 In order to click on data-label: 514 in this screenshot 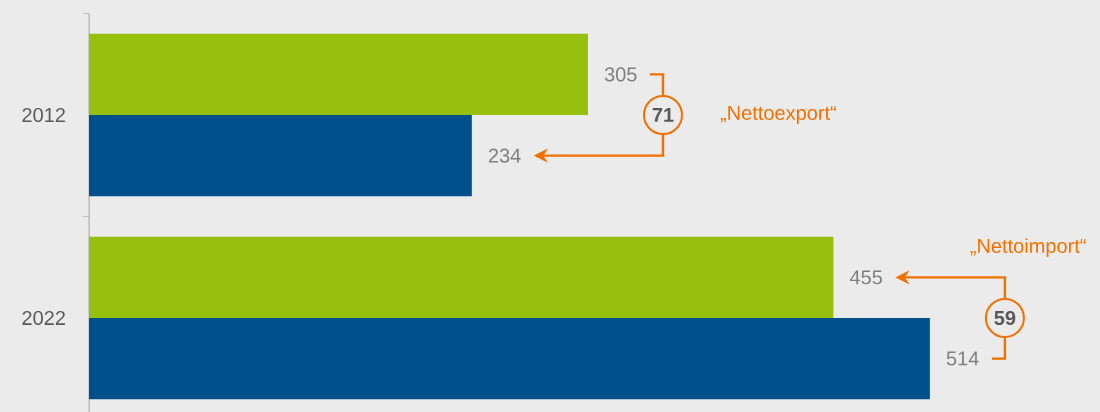, I will do `click(962, 358)`.